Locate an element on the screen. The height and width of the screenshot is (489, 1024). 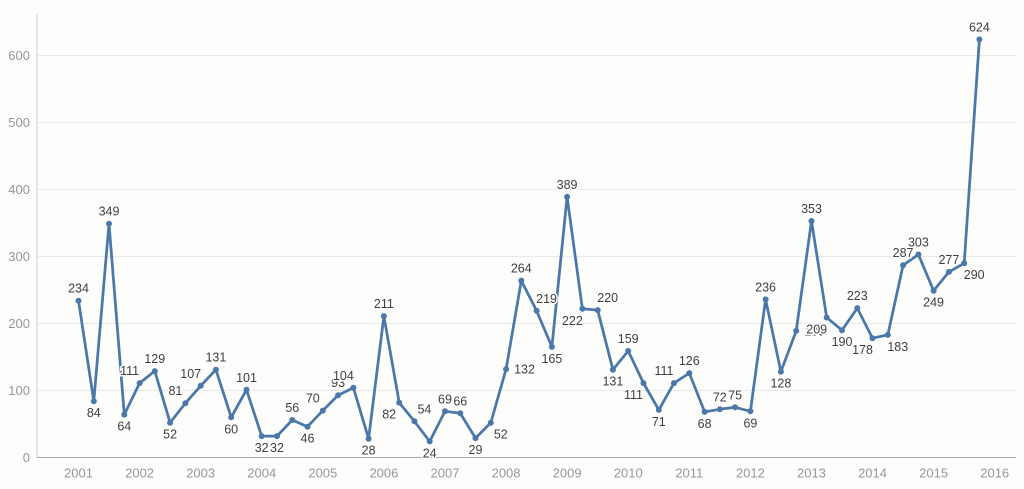
data-label: 64 is located at coordinates (124, 427).